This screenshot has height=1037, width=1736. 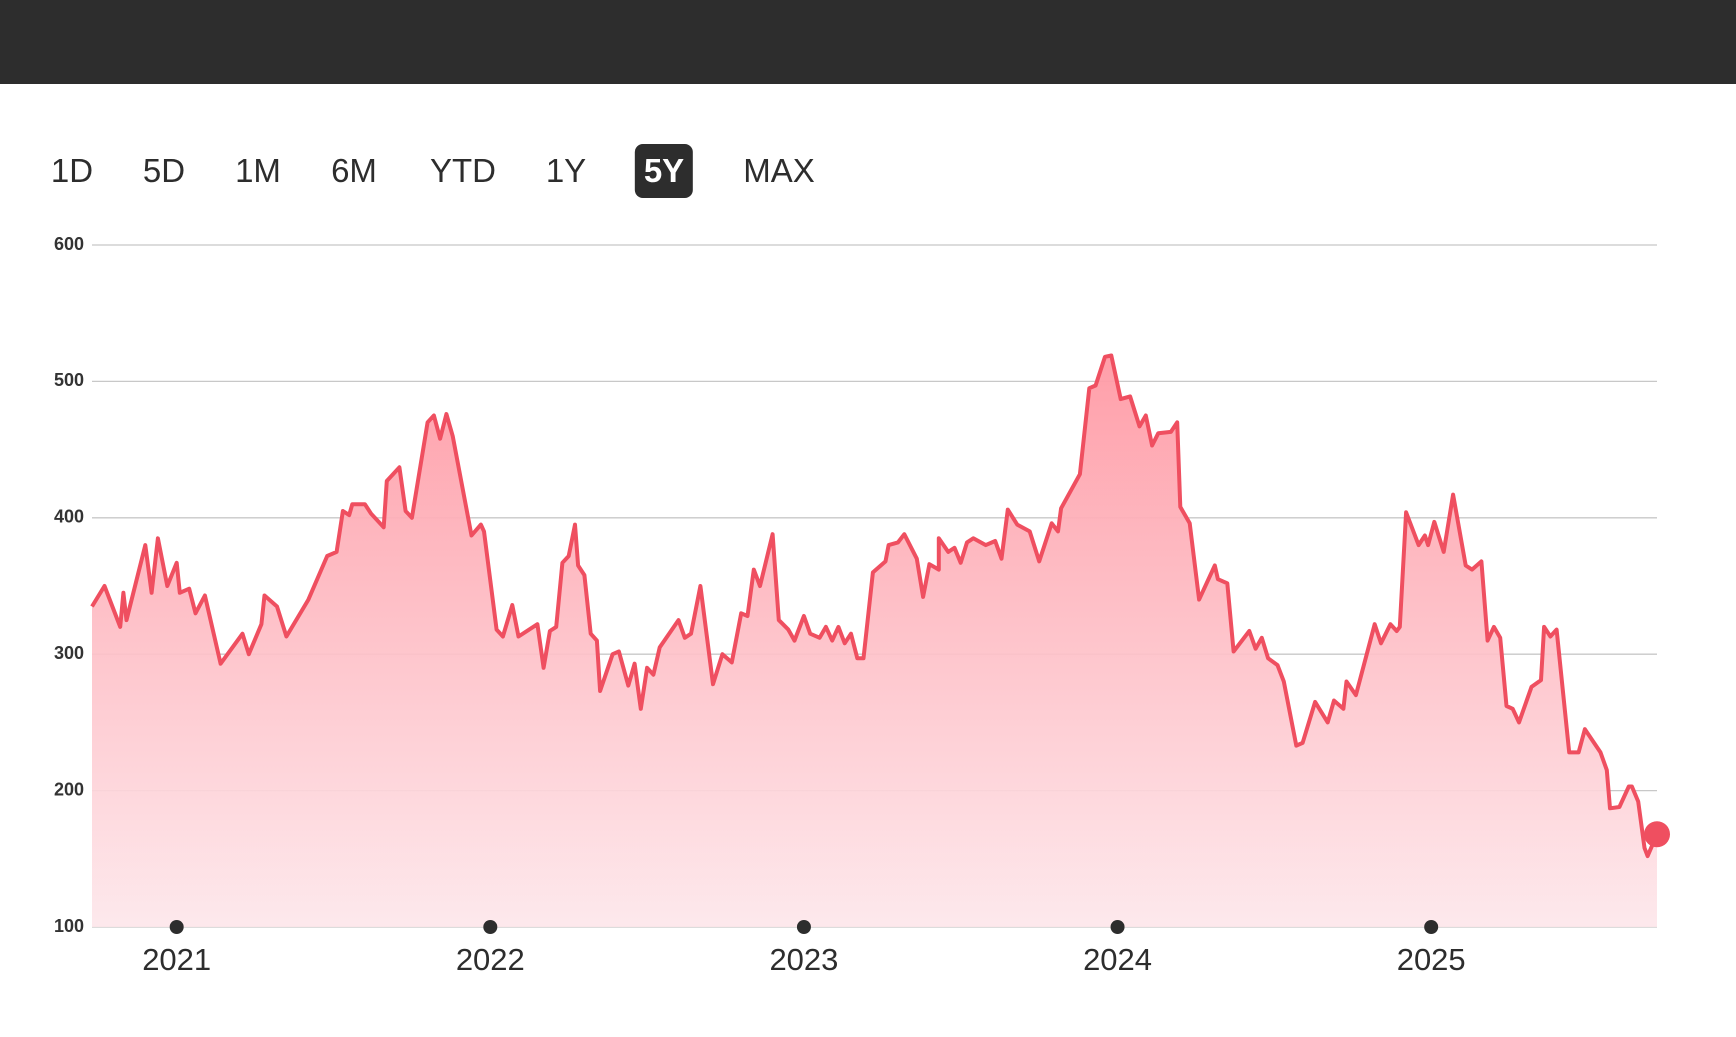 I want to click on y-tick-label: 500, so click(x=69, y=380).